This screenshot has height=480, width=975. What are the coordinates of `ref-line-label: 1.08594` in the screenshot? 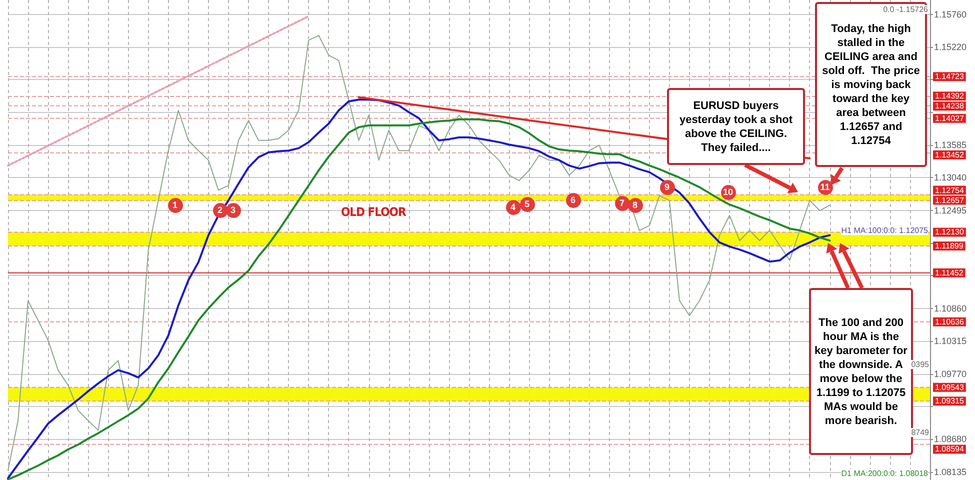 It's located at (949, 449).